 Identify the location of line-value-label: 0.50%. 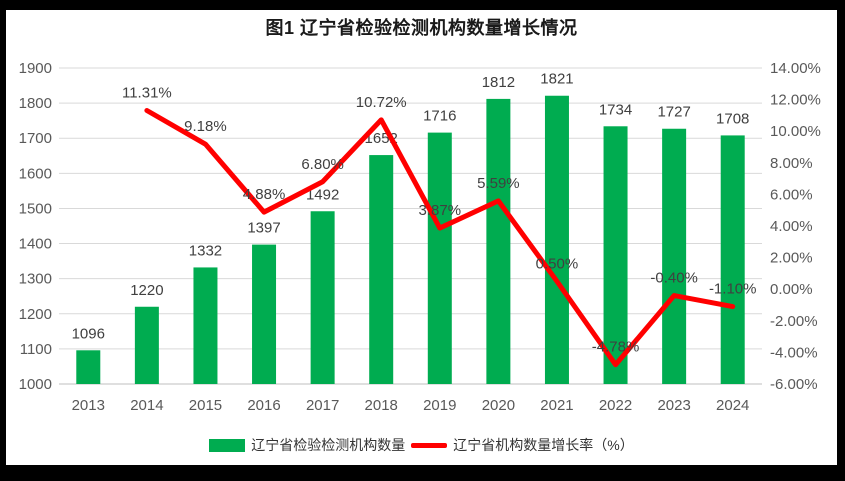
(557, 263).